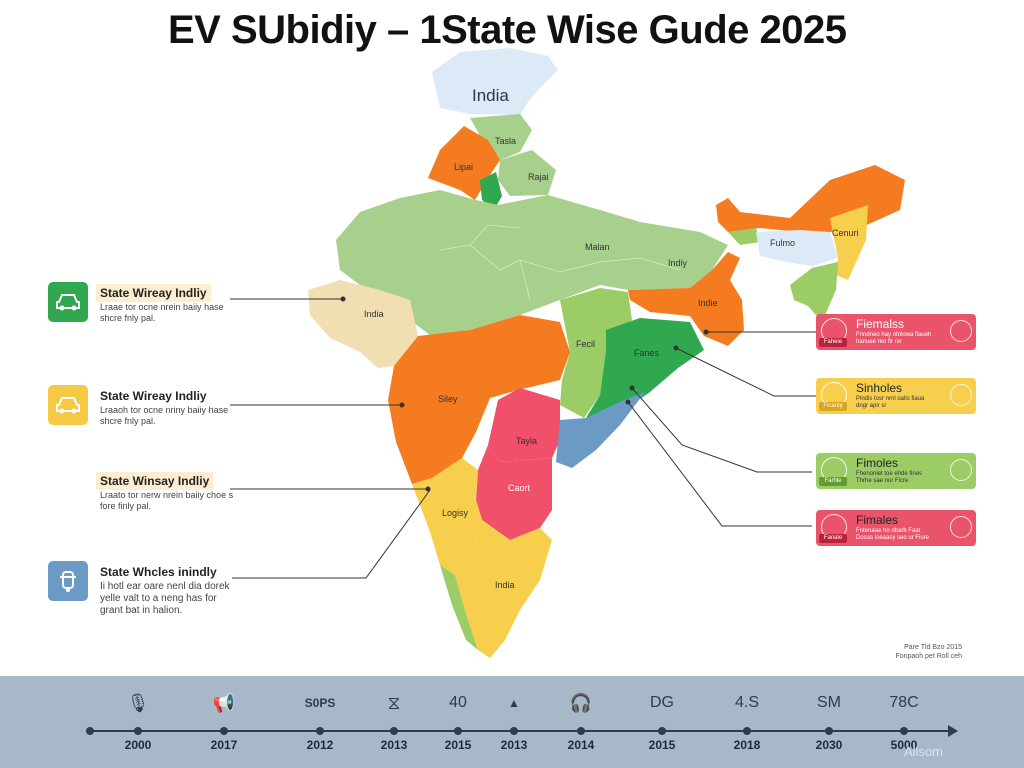 The image size is (1024, 768). I want to click on map-region-siley, so click(479, 399).